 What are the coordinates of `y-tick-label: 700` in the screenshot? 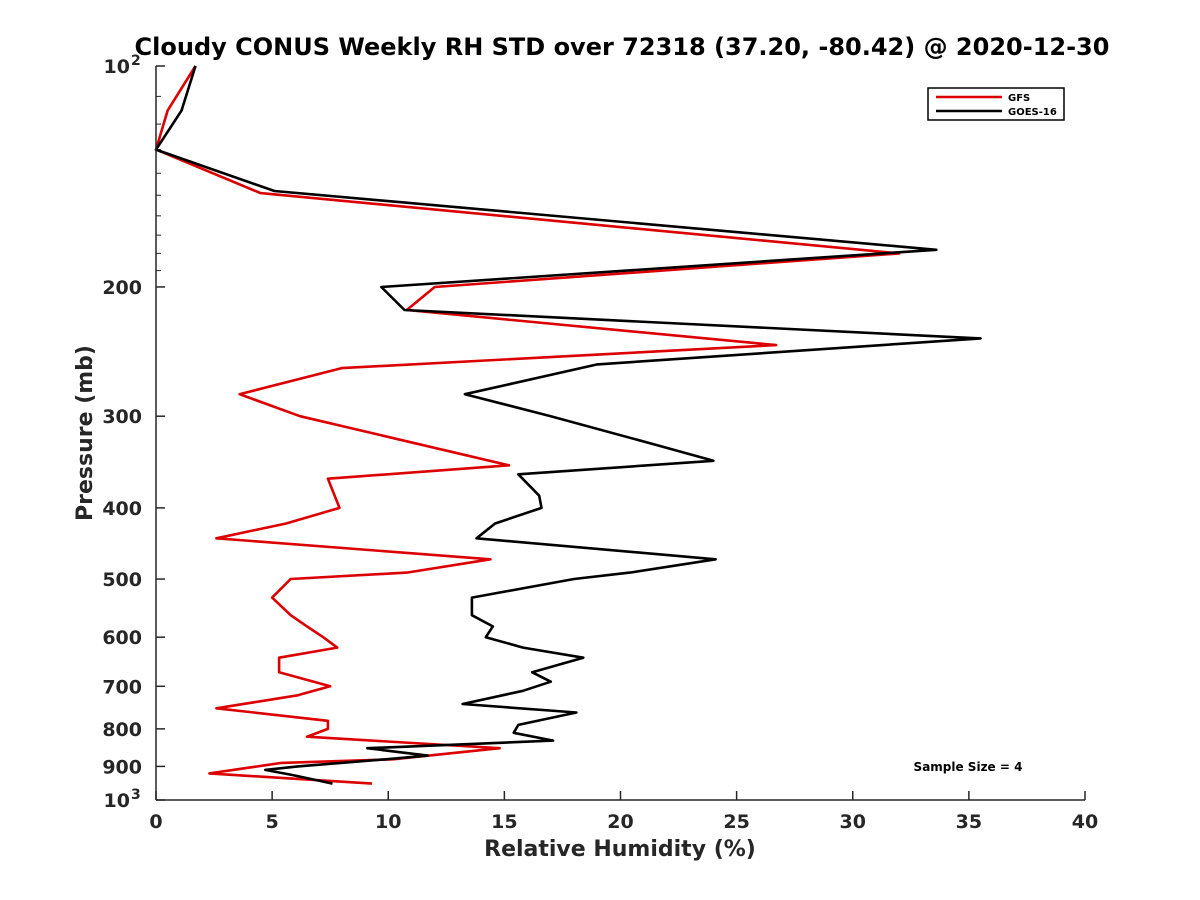 It's located at (122, 687).